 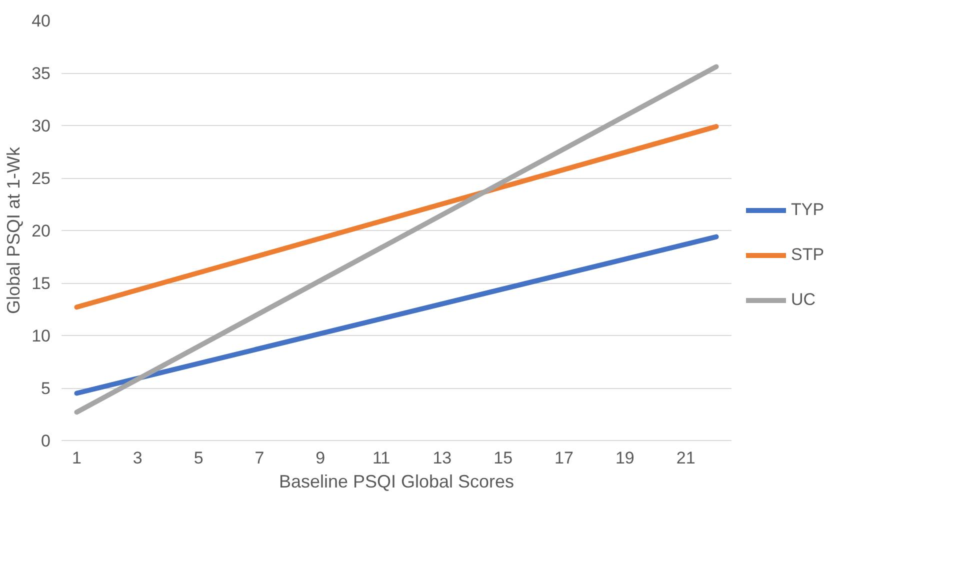 What do you see at coordinates (503, 458) in the screenshot?
I see `x-tick-label: 15` at bounding box center [503, 458].